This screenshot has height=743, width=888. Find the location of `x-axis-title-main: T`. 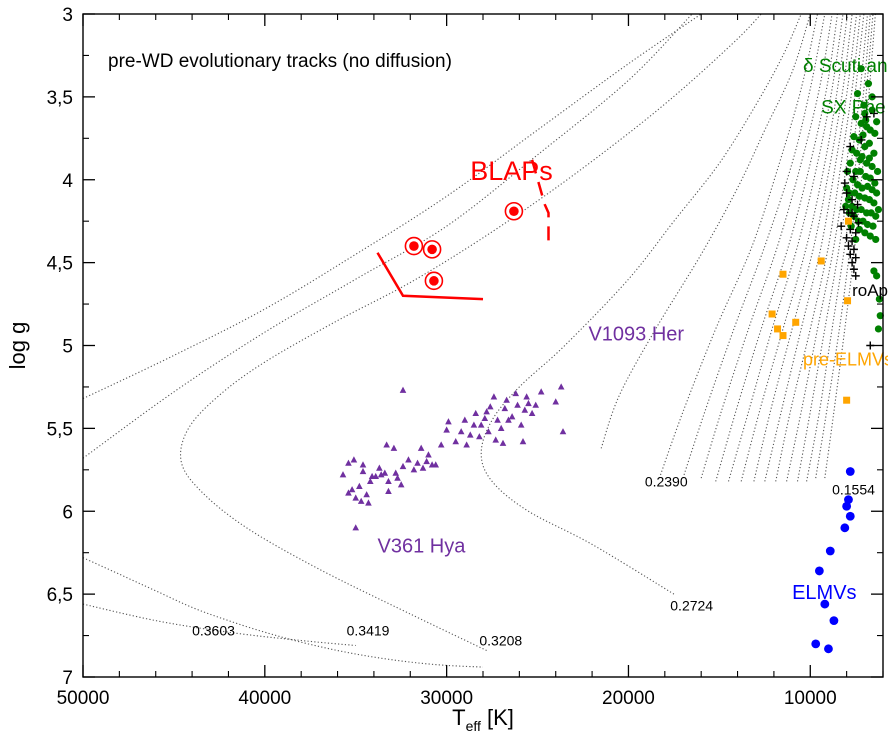

x-axis-title-main: T is located at coordinates (458, 717).